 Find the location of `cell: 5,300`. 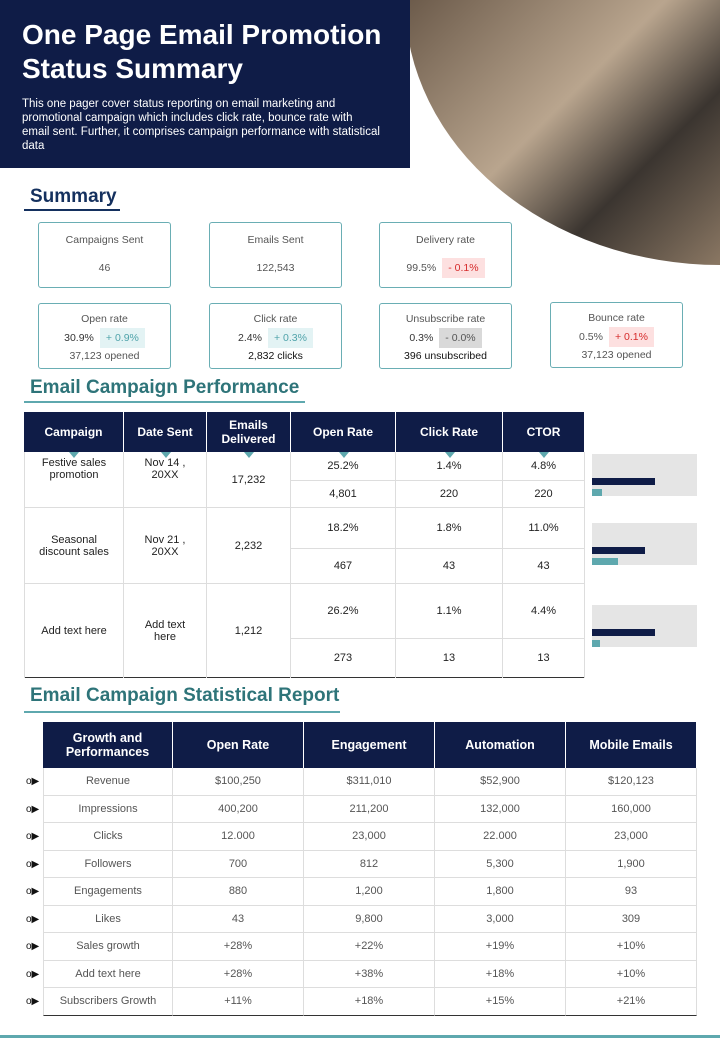

cell: 5,300 is located at coordinates (500, 864).